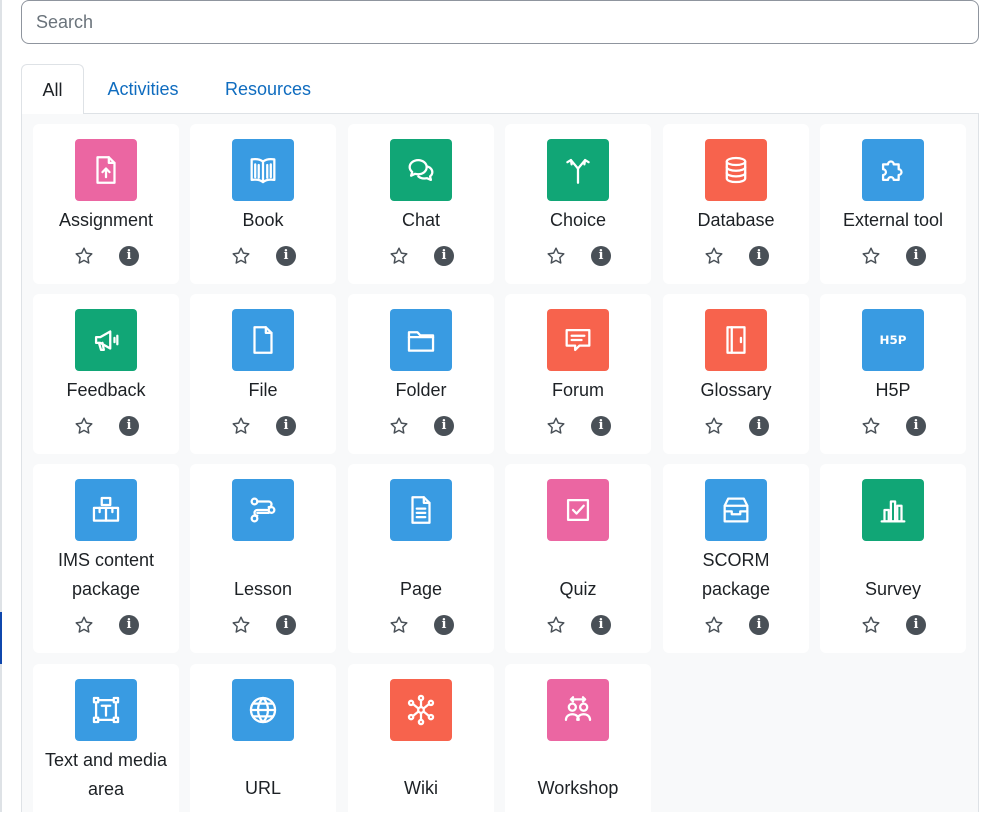 The height and width of the screenshot is (824, 984). I want to click on module-card-url: URL, so click(263, 744).